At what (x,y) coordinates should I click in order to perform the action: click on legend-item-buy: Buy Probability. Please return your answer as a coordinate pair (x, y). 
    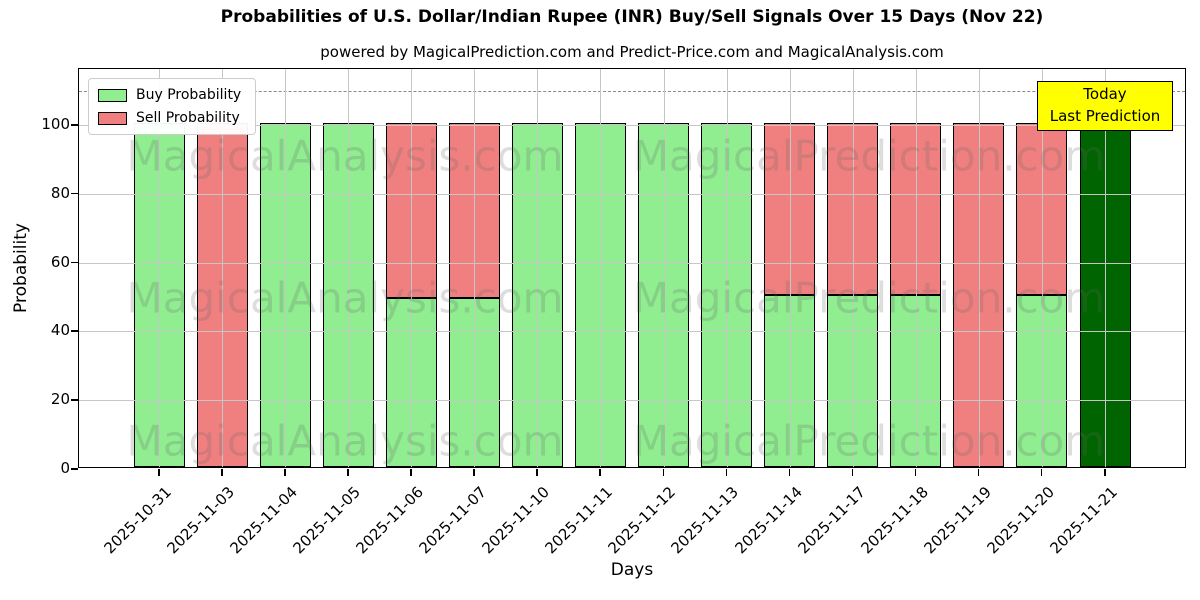
    Looking at the image, I should click on (169, 95).